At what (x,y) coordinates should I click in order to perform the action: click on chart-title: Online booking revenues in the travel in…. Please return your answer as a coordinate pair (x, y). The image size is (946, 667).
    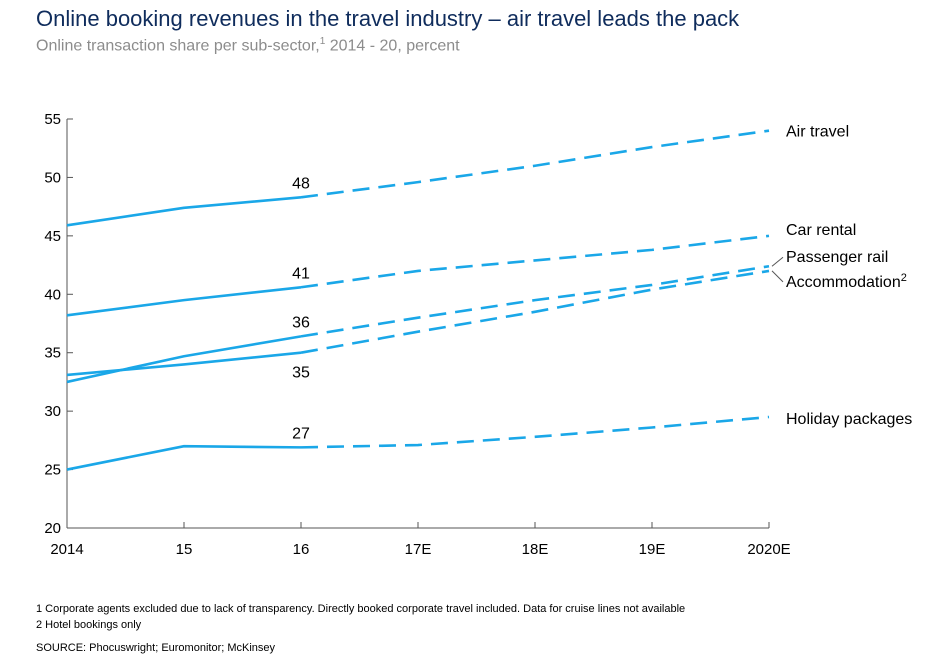
    Looking at the image, I should click on (388, 18).